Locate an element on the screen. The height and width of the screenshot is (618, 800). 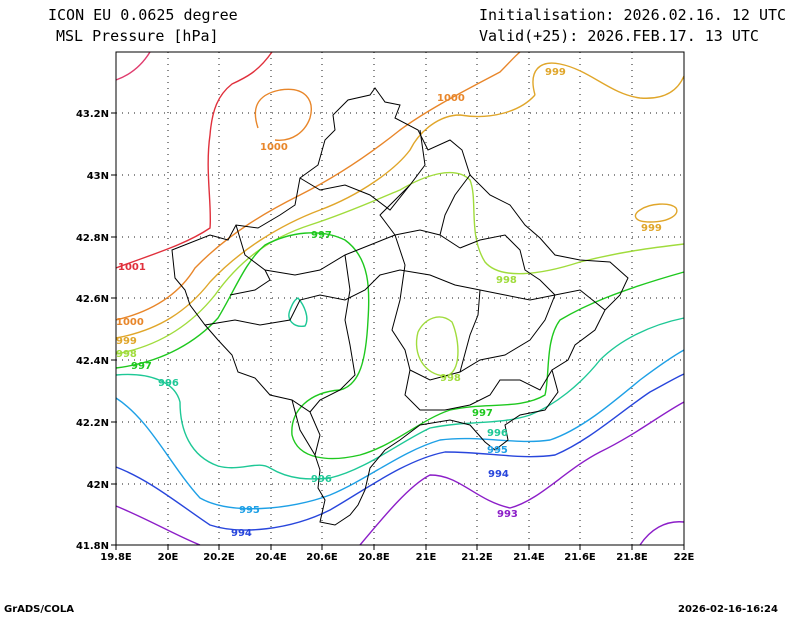
x-tick-label: 21.8E is located at coordinates (632, 557).